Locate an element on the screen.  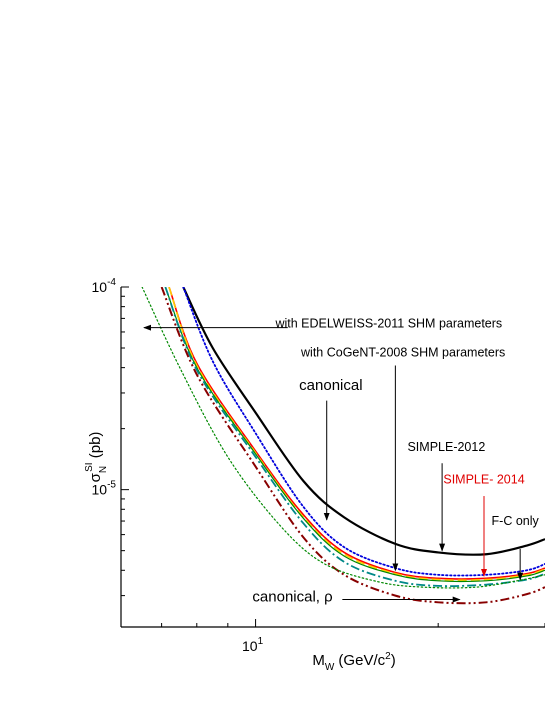
x-axis-label-sup: 2 is located at coordinates (388, 656).